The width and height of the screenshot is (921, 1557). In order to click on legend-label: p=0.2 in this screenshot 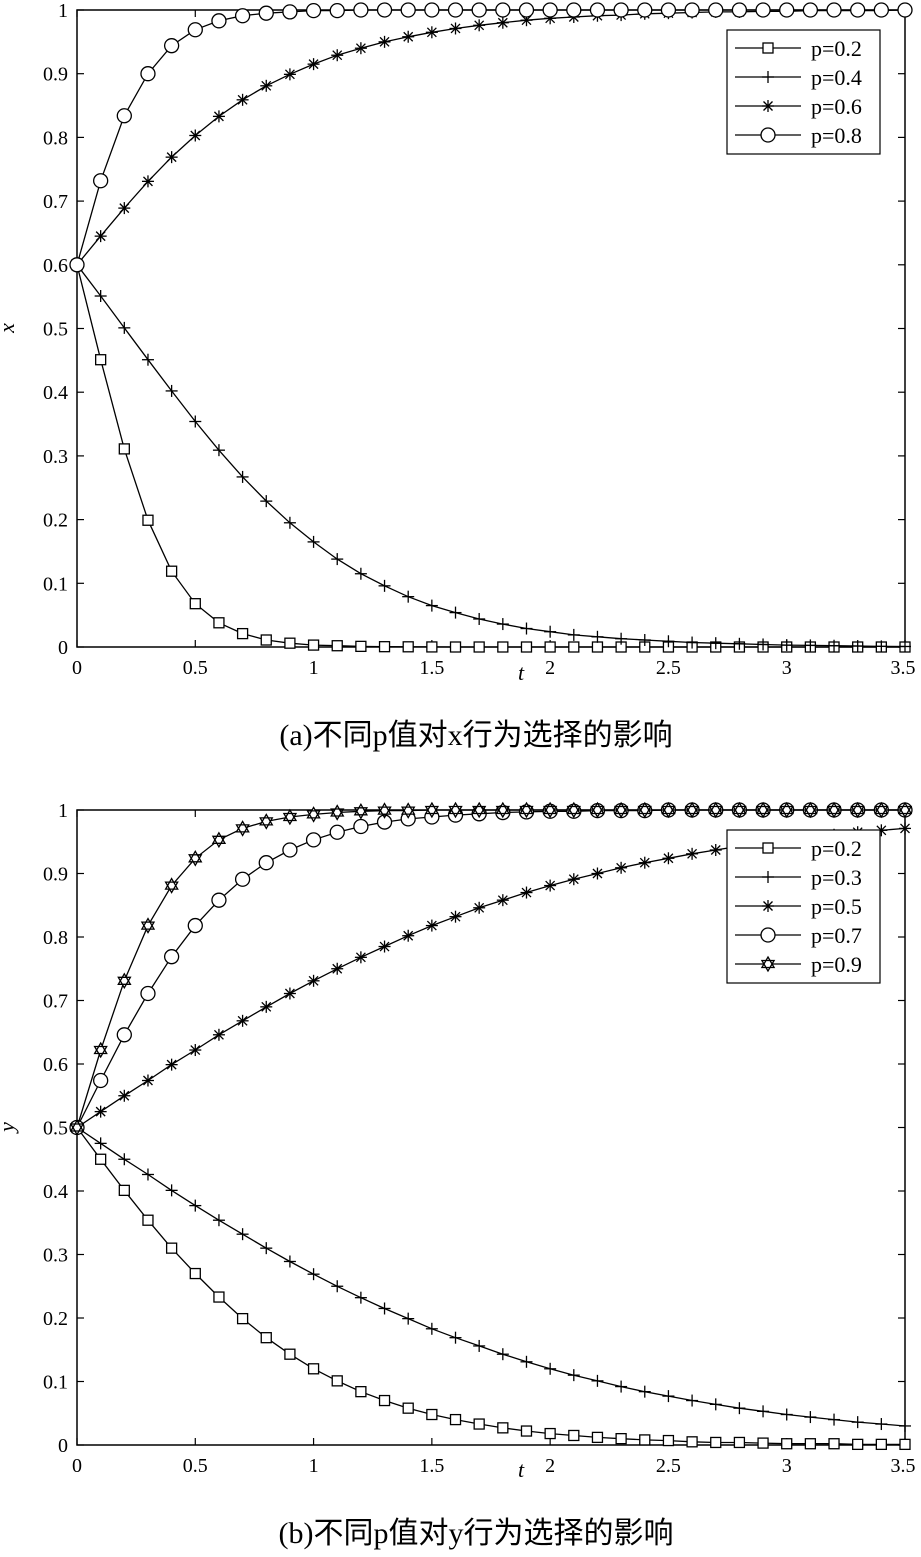, I will do `click(836, 848)`.